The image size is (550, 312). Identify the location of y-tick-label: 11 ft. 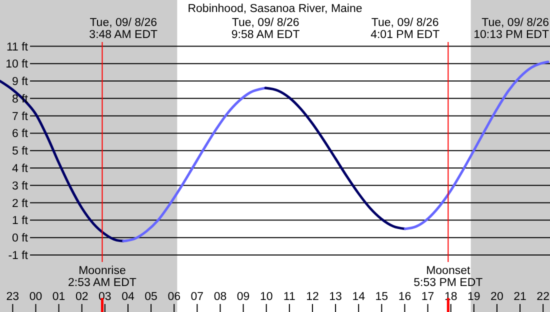
(17, 47).